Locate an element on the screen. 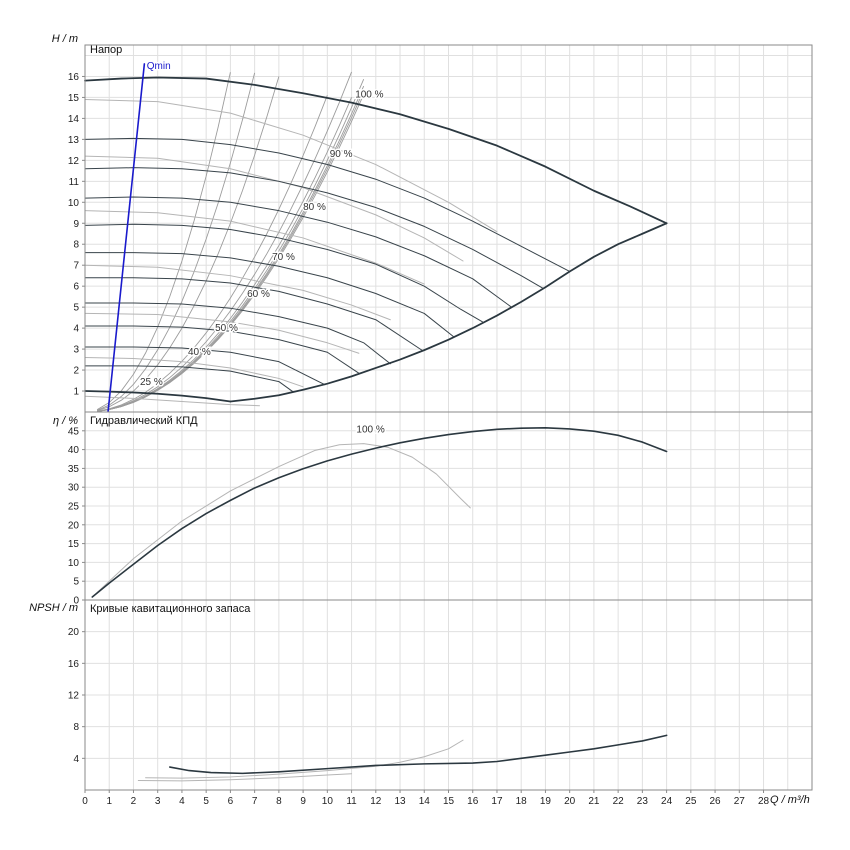 This screenshot has width=850, height=850. curve-label: 50 % is located at coordinates (226, 328).